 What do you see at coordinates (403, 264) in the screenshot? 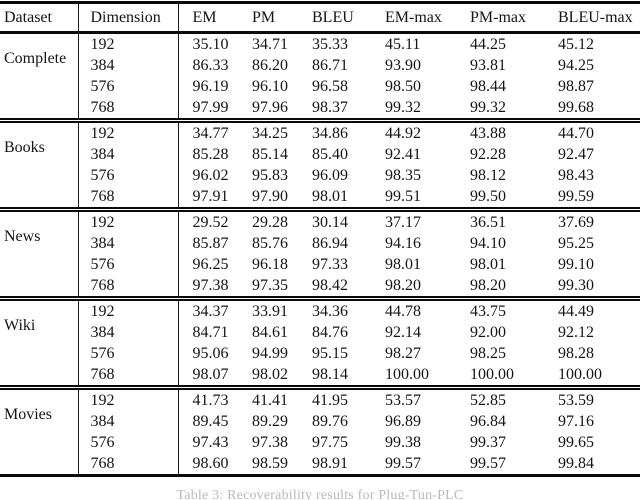
I see `value-cell-em-max: 98.01` at bounding box center [403, 264].